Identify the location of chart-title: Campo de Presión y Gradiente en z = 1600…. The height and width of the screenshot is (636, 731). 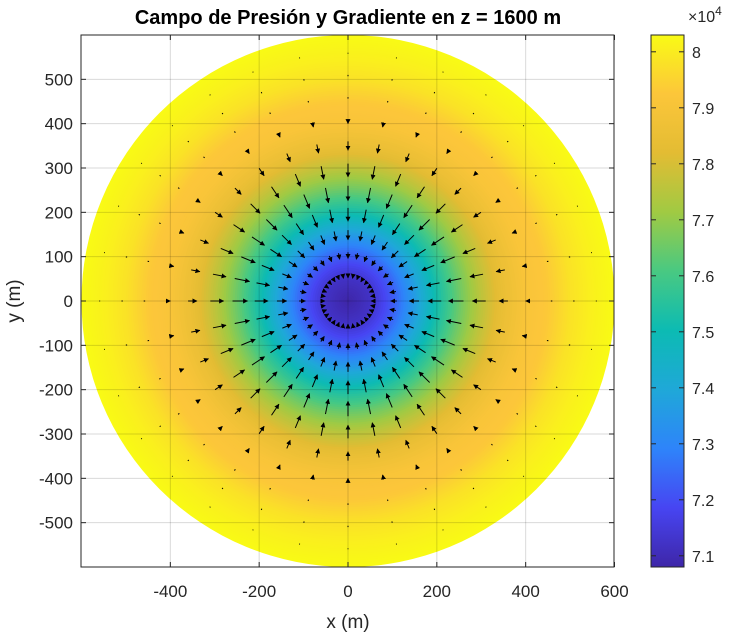
(348, 18).